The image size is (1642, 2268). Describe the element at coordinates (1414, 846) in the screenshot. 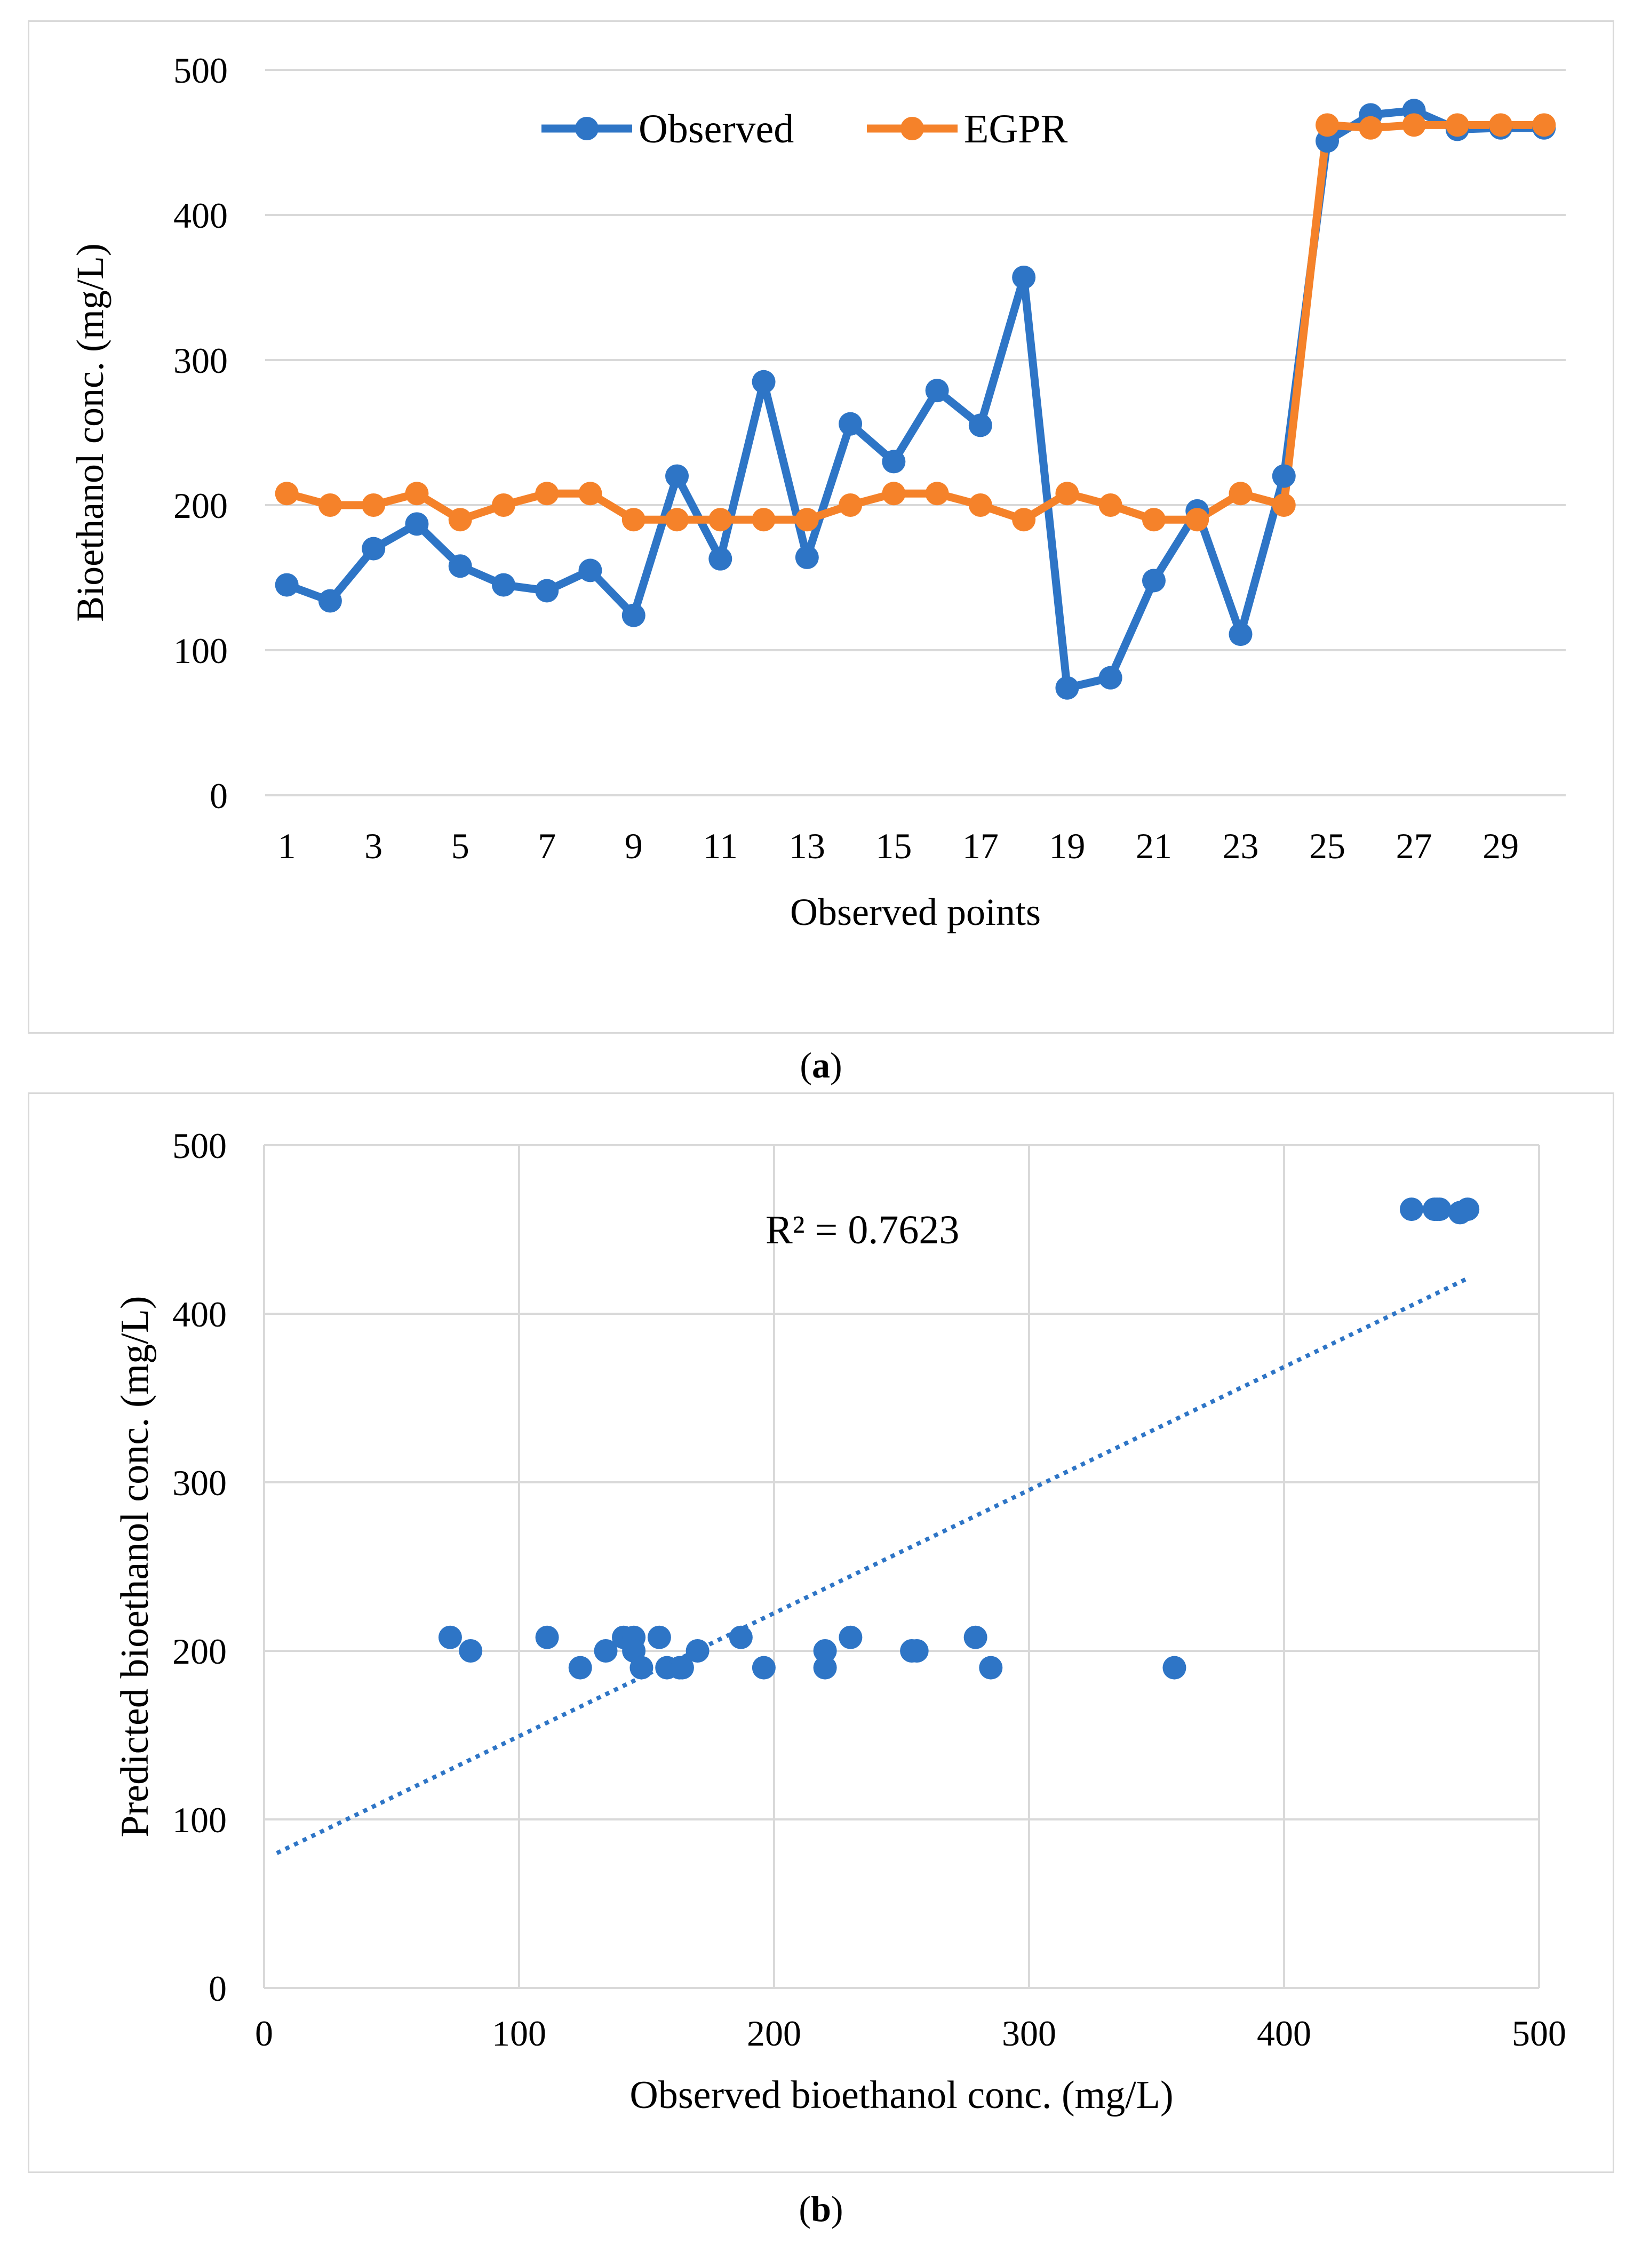

I see `x-tick-label: 27` at that location.